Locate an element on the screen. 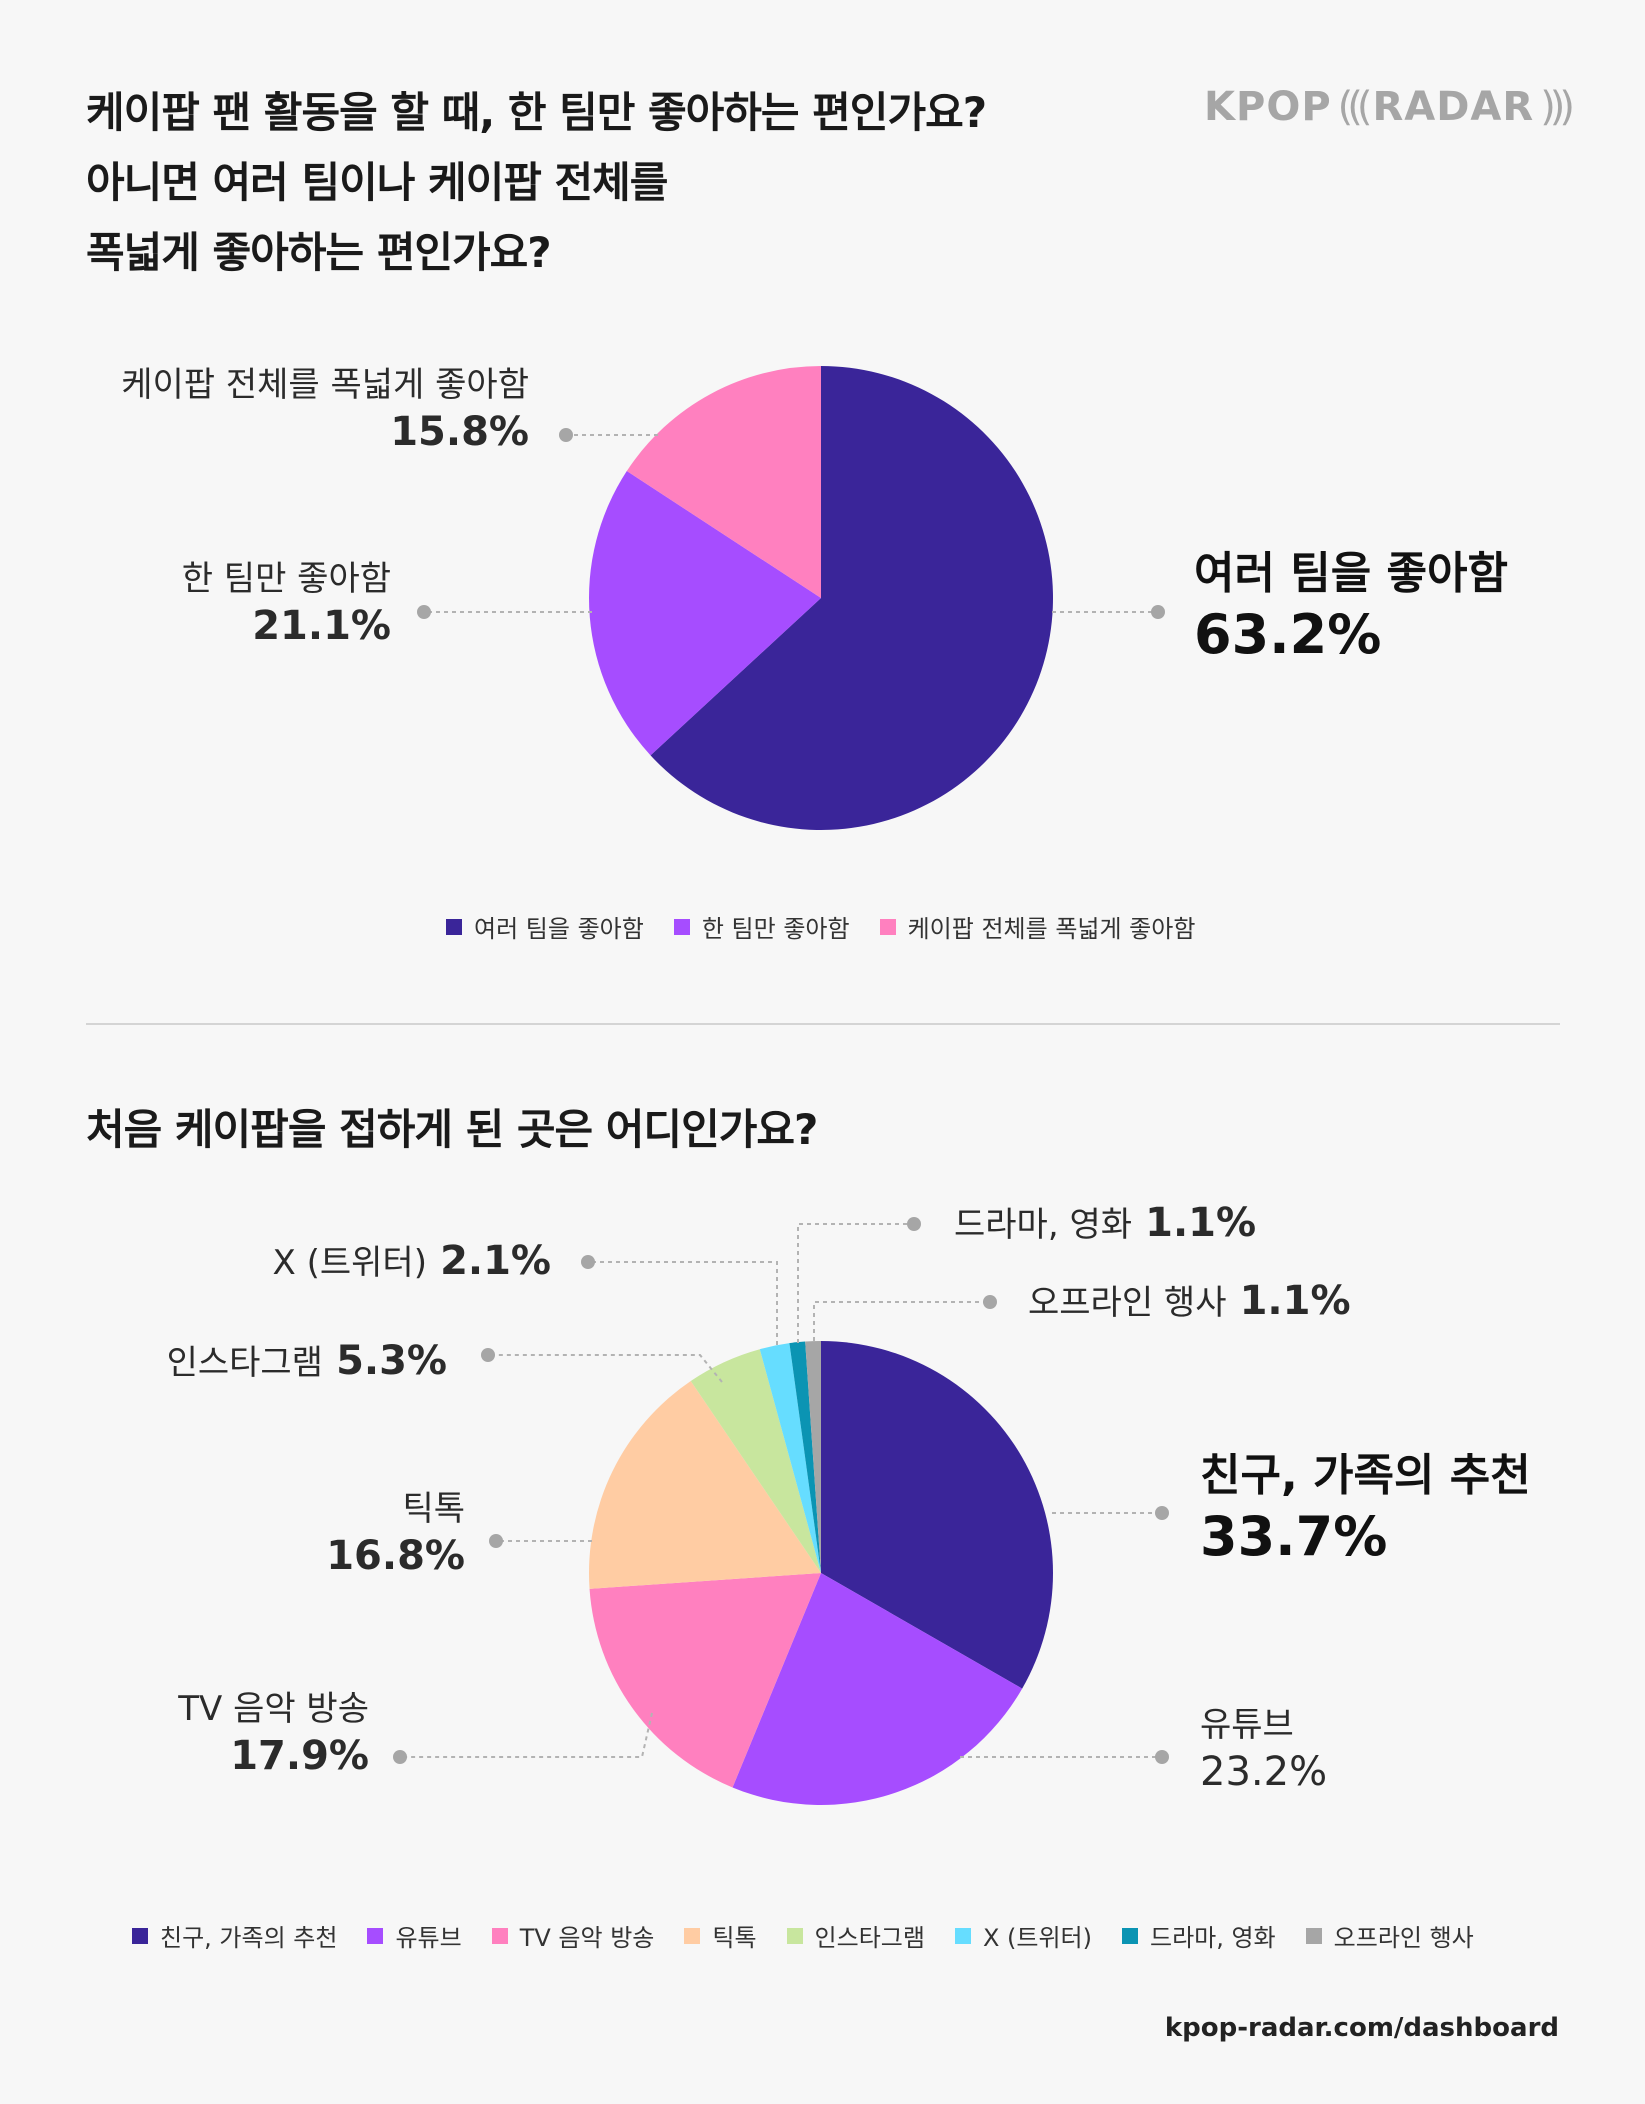  chart2-label-tv-name: TV 음악 방송 is located at coordinates (273, 1709).